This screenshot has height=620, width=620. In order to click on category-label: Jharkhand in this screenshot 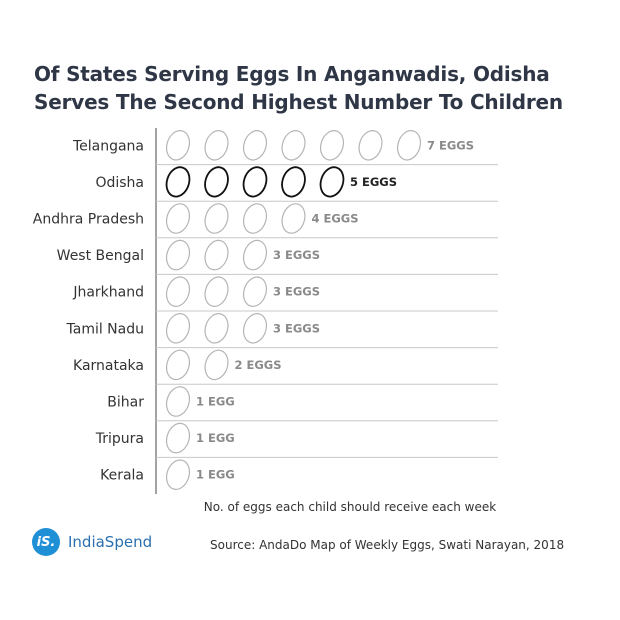, I will do `click(108, 293)`.